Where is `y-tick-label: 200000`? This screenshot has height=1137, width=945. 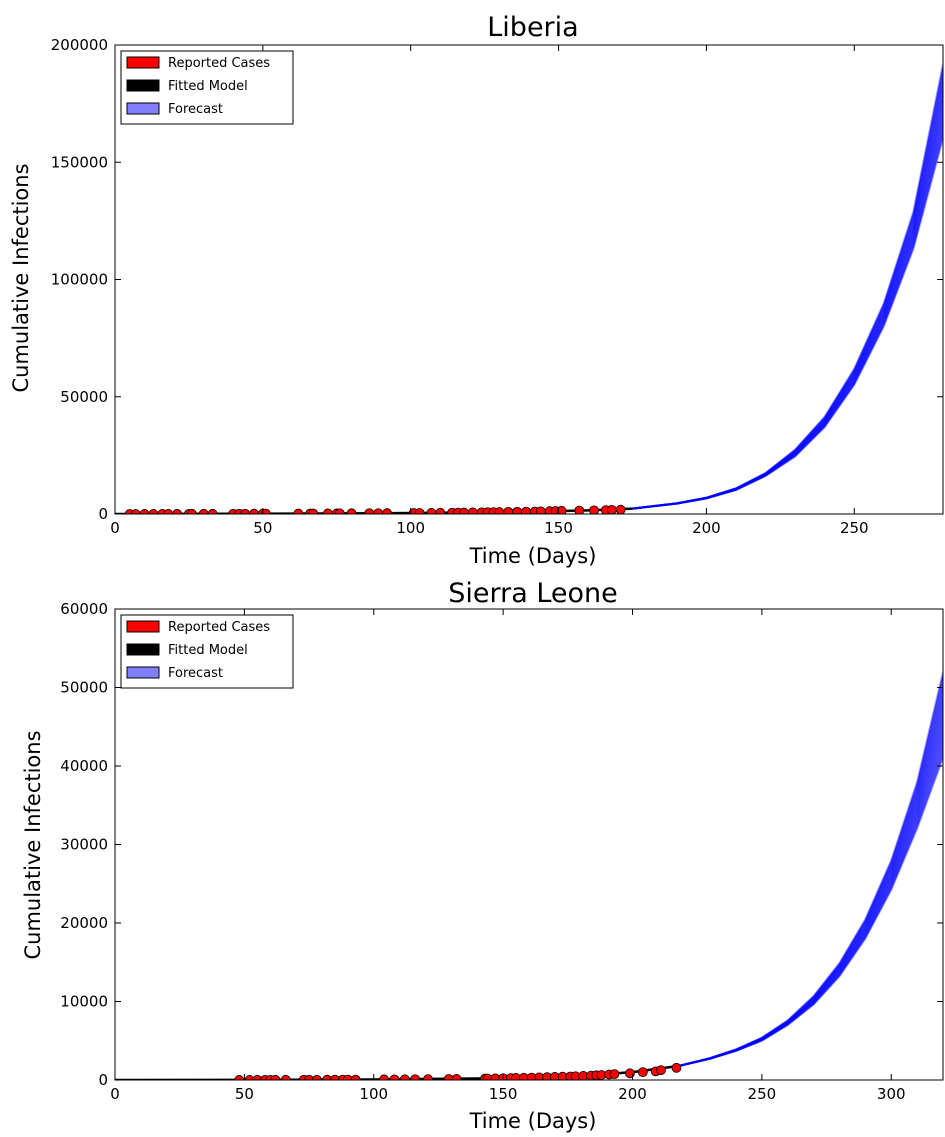
y-tick-label: 200000 is located at coordinates (79, 45).